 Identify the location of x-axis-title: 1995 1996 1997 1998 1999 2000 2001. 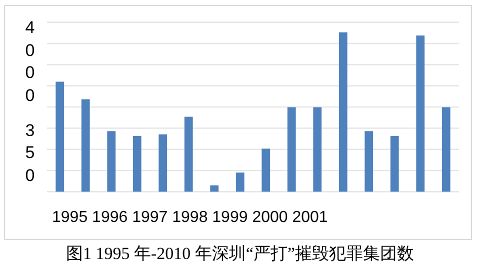
(190, 217).